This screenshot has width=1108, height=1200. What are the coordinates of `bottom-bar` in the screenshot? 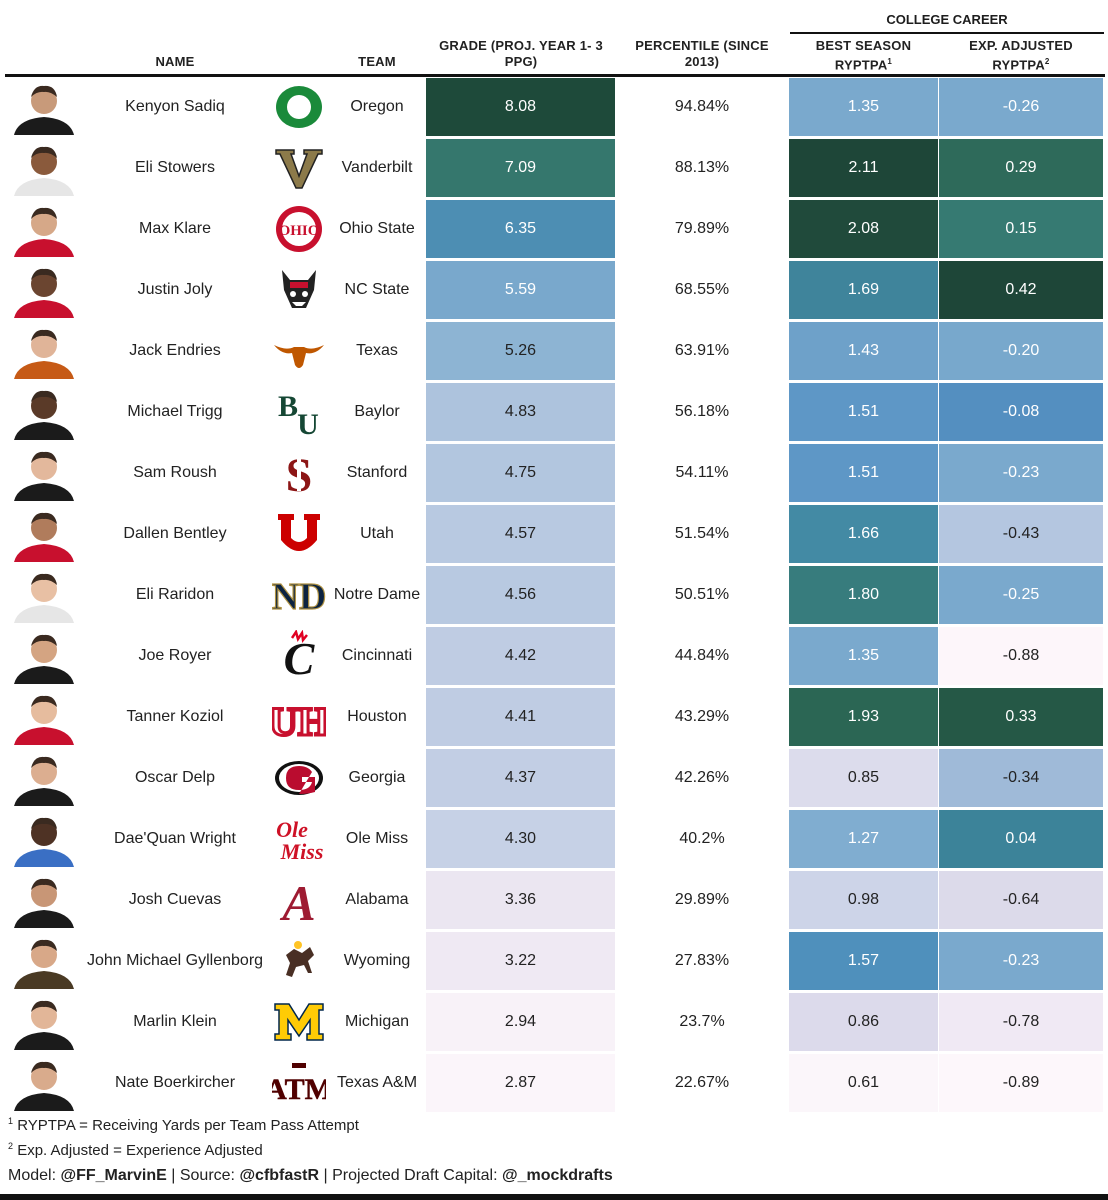 It's located at (554, 1197).